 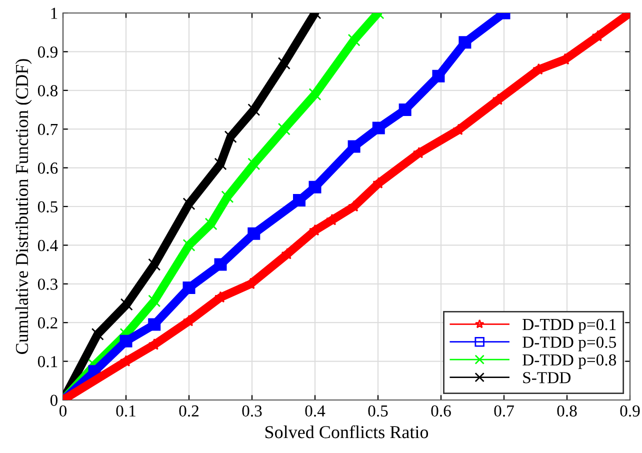 What do you see at coordinates (126, 411) in the screenshot?
I see `x-tick-label: 0.1` at bounding box center [126, 411].